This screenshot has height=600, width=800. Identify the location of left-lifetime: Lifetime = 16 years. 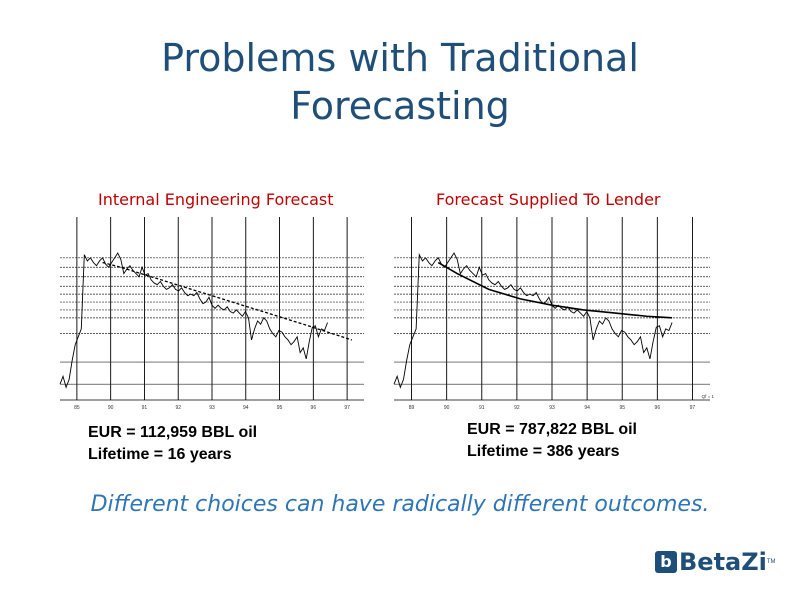
(160, 454).